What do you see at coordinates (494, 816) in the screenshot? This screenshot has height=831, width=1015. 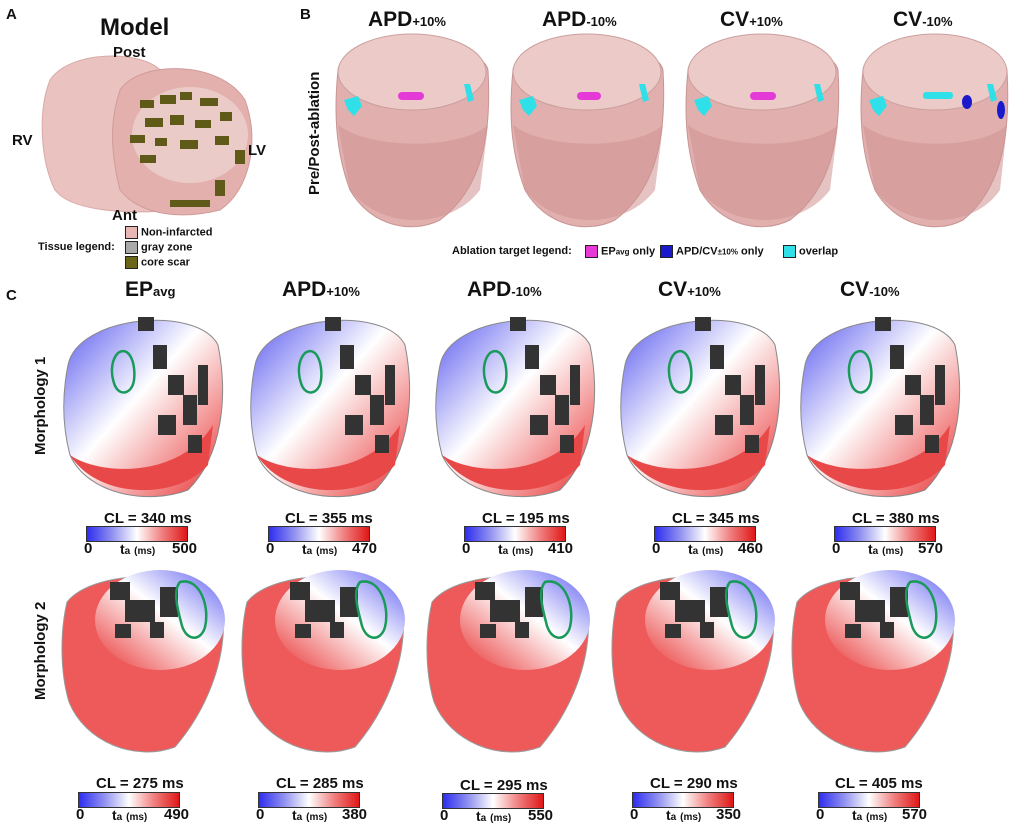 I see `ta-label-m2-3: ta (ms)` at bounding box center [494, 816].